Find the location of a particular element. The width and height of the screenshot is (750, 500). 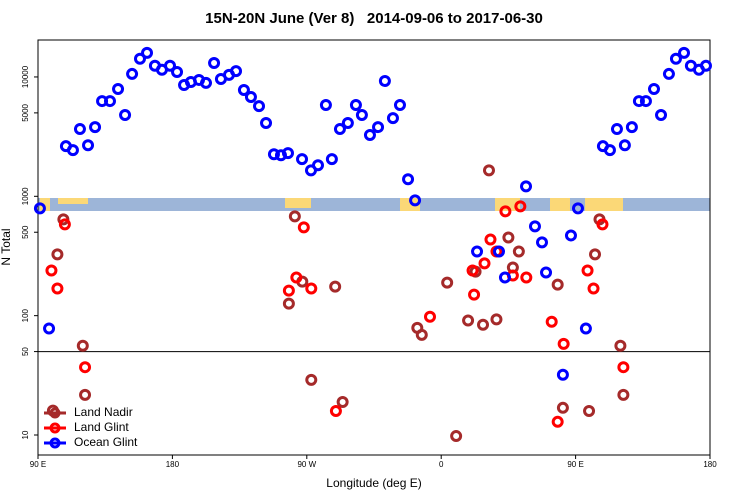

x-tick-label: 90 W is located at coordinates (306, 464).